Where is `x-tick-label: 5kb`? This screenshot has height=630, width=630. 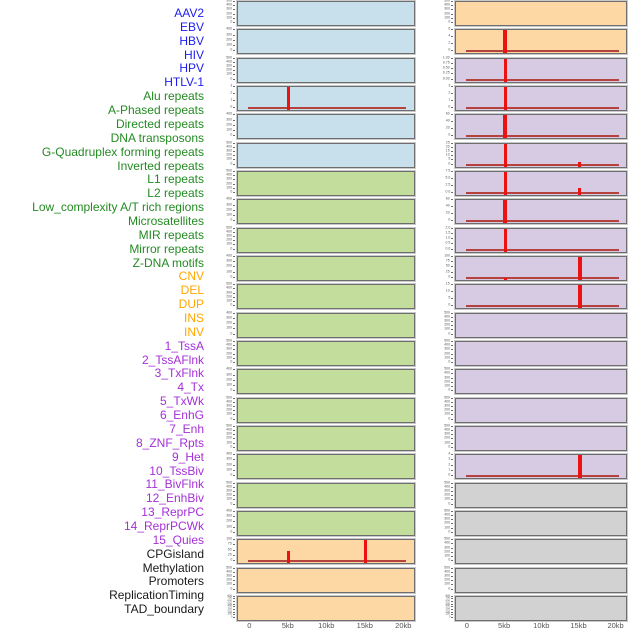
x-tick-label: 5kb is located at coordinates (504, 625).